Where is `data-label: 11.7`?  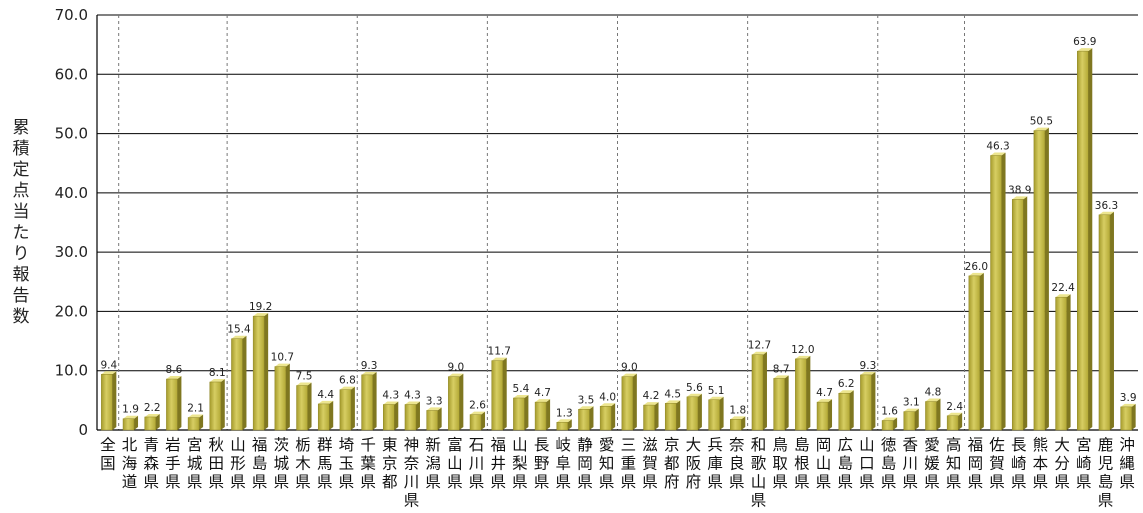
data-label: 11.7 is located at coordinates (499, 352).